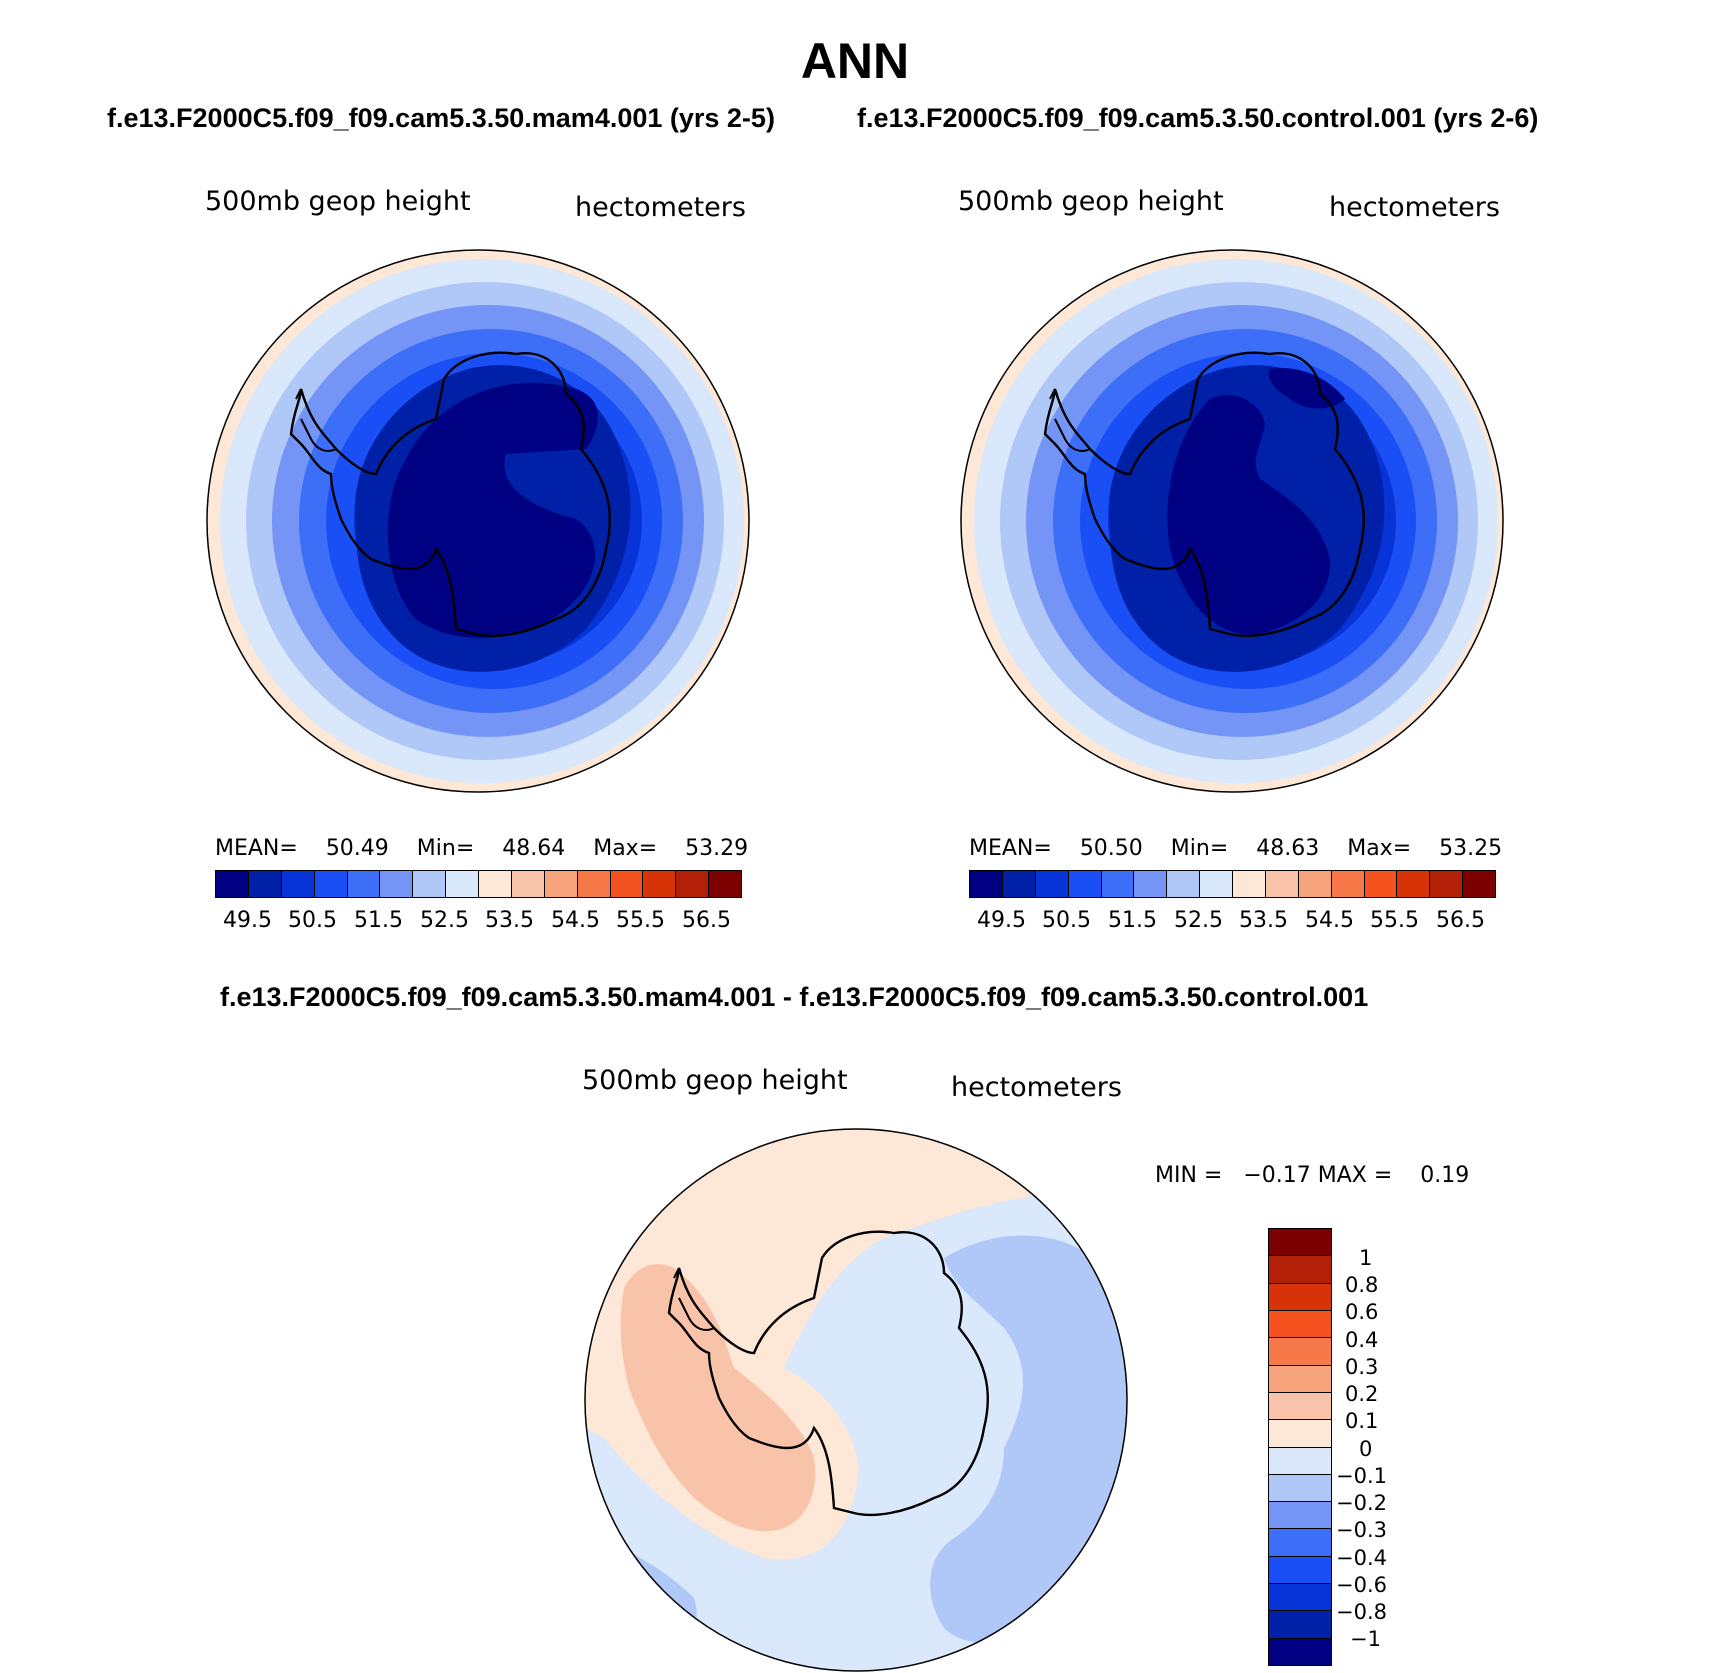 This screenshot has width=1710, height=1673. What do you see at coordinates (534, 848) in the screenshot?
I see `panel1-min-value: 48.64` at bounding box center [534, 848].